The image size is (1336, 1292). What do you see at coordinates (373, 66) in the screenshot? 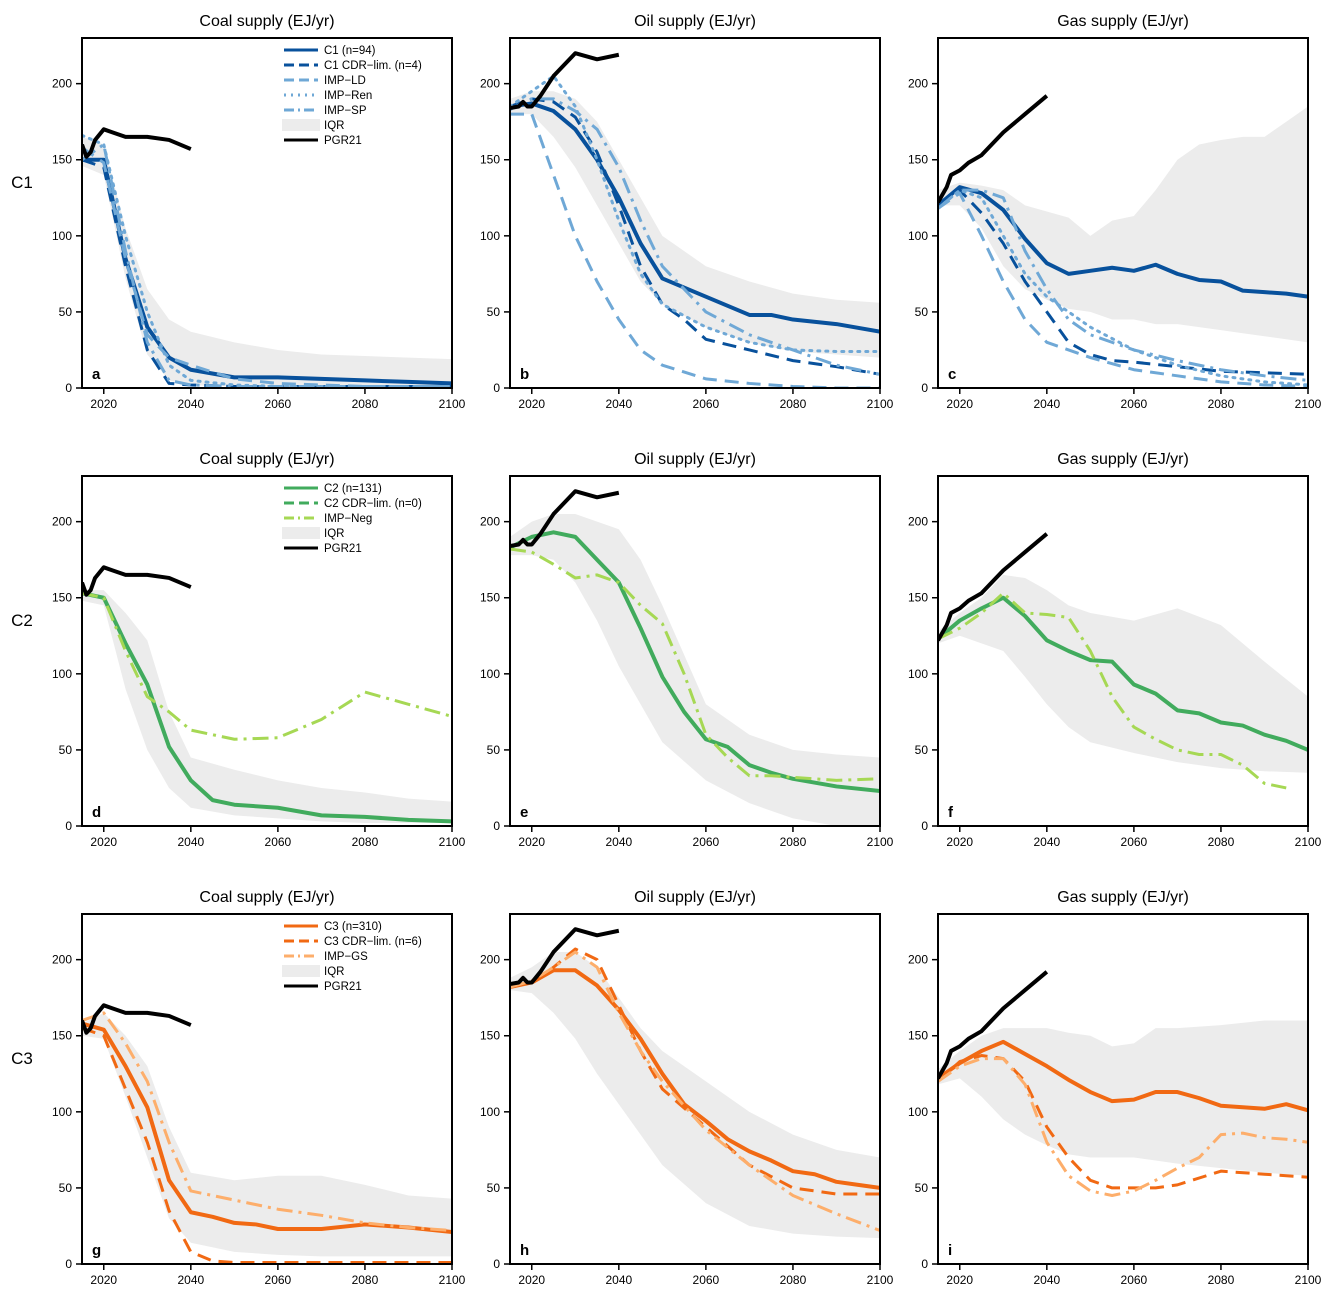
I see `legend-label: C1 CDR−lim. (n=4)` at bounding box center [373, 66].